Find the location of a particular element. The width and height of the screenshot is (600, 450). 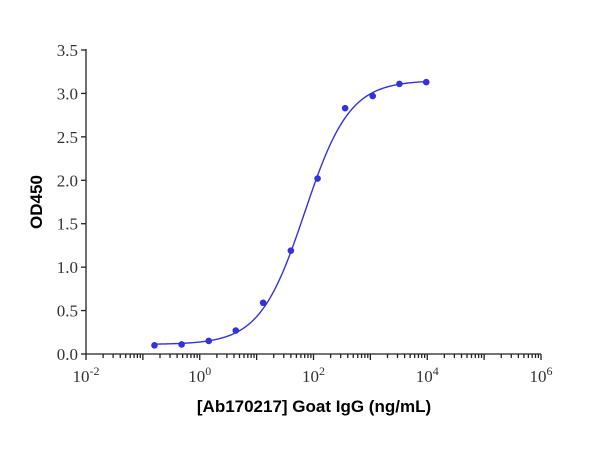

x-tick-label: 10⁻² is located at coordinates (86, 375).